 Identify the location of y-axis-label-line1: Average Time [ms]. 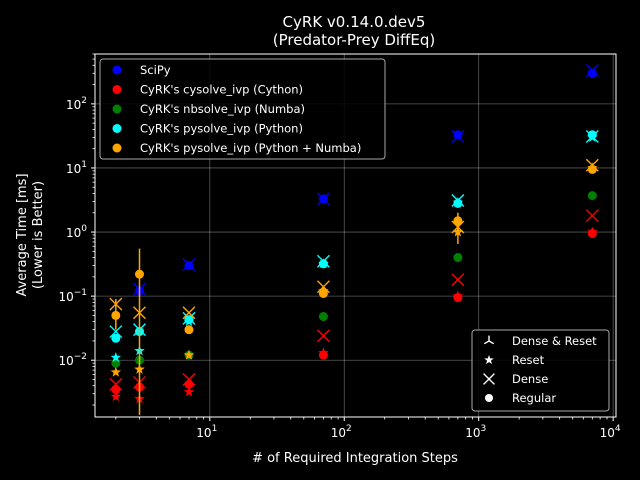
(22, 234).